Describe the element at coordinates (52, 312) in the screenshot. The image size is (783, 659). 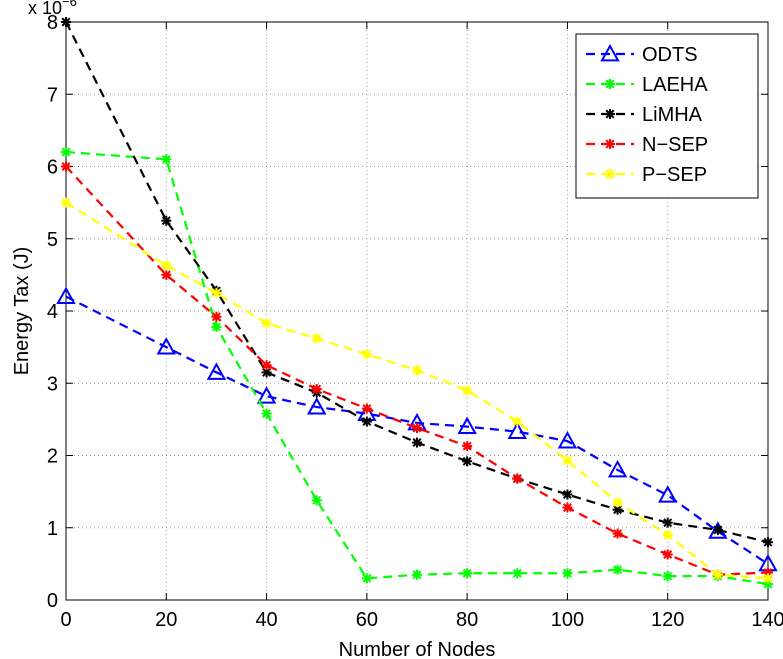
I see `y-tick-label: 4` at that location.